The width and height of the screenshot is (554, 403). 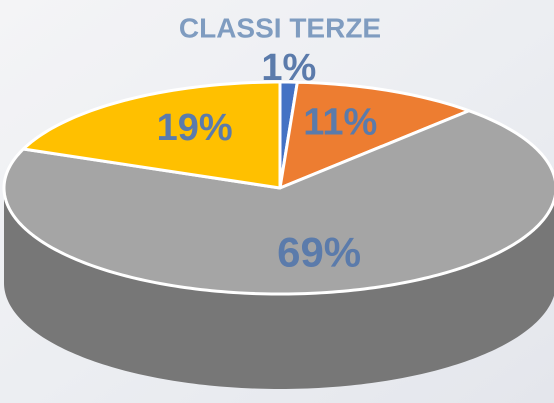 What do you see at coordinates (340, 123) in the screenshot?
I see `data-label: 11%` at bounding box center [340, 123].